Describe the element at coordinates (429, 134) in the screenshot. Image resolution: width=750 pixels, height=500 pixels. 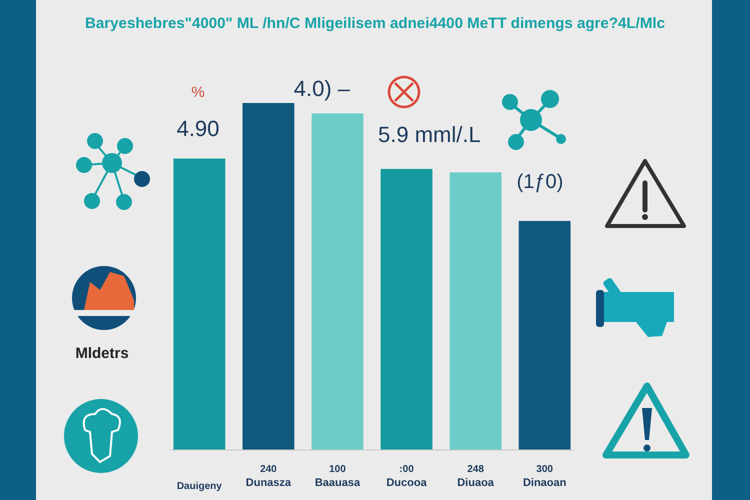
I see `annotation: 5.9 mml/.L` at that location.